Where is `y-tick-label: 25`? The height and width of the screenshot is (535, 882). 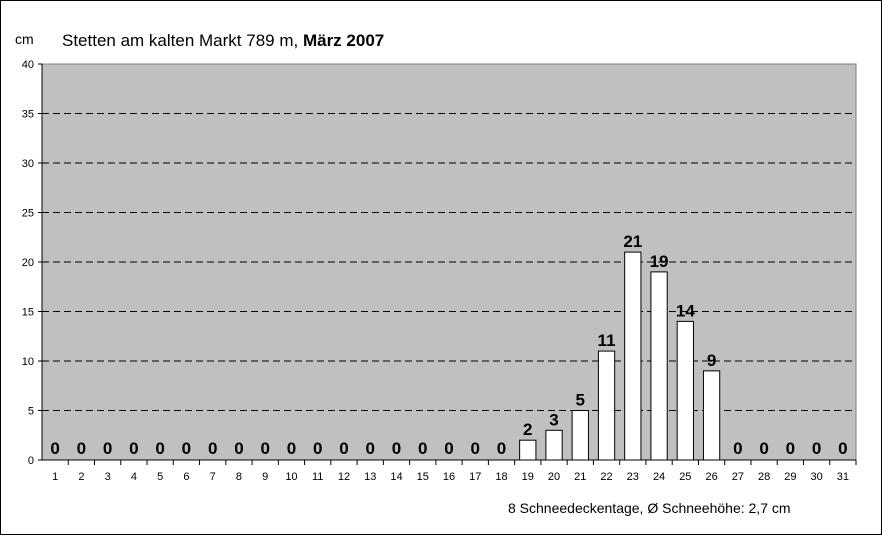 y-tick-label: 25 is located at coordinates (28, 214).